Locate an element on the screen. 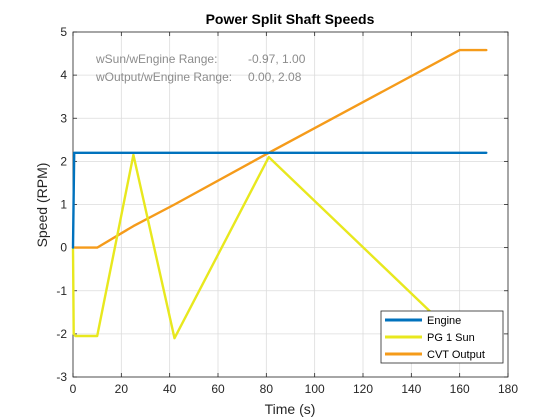 The image size is (560, 420). x-tick-label: 0 is located at coordinates (73, 389).